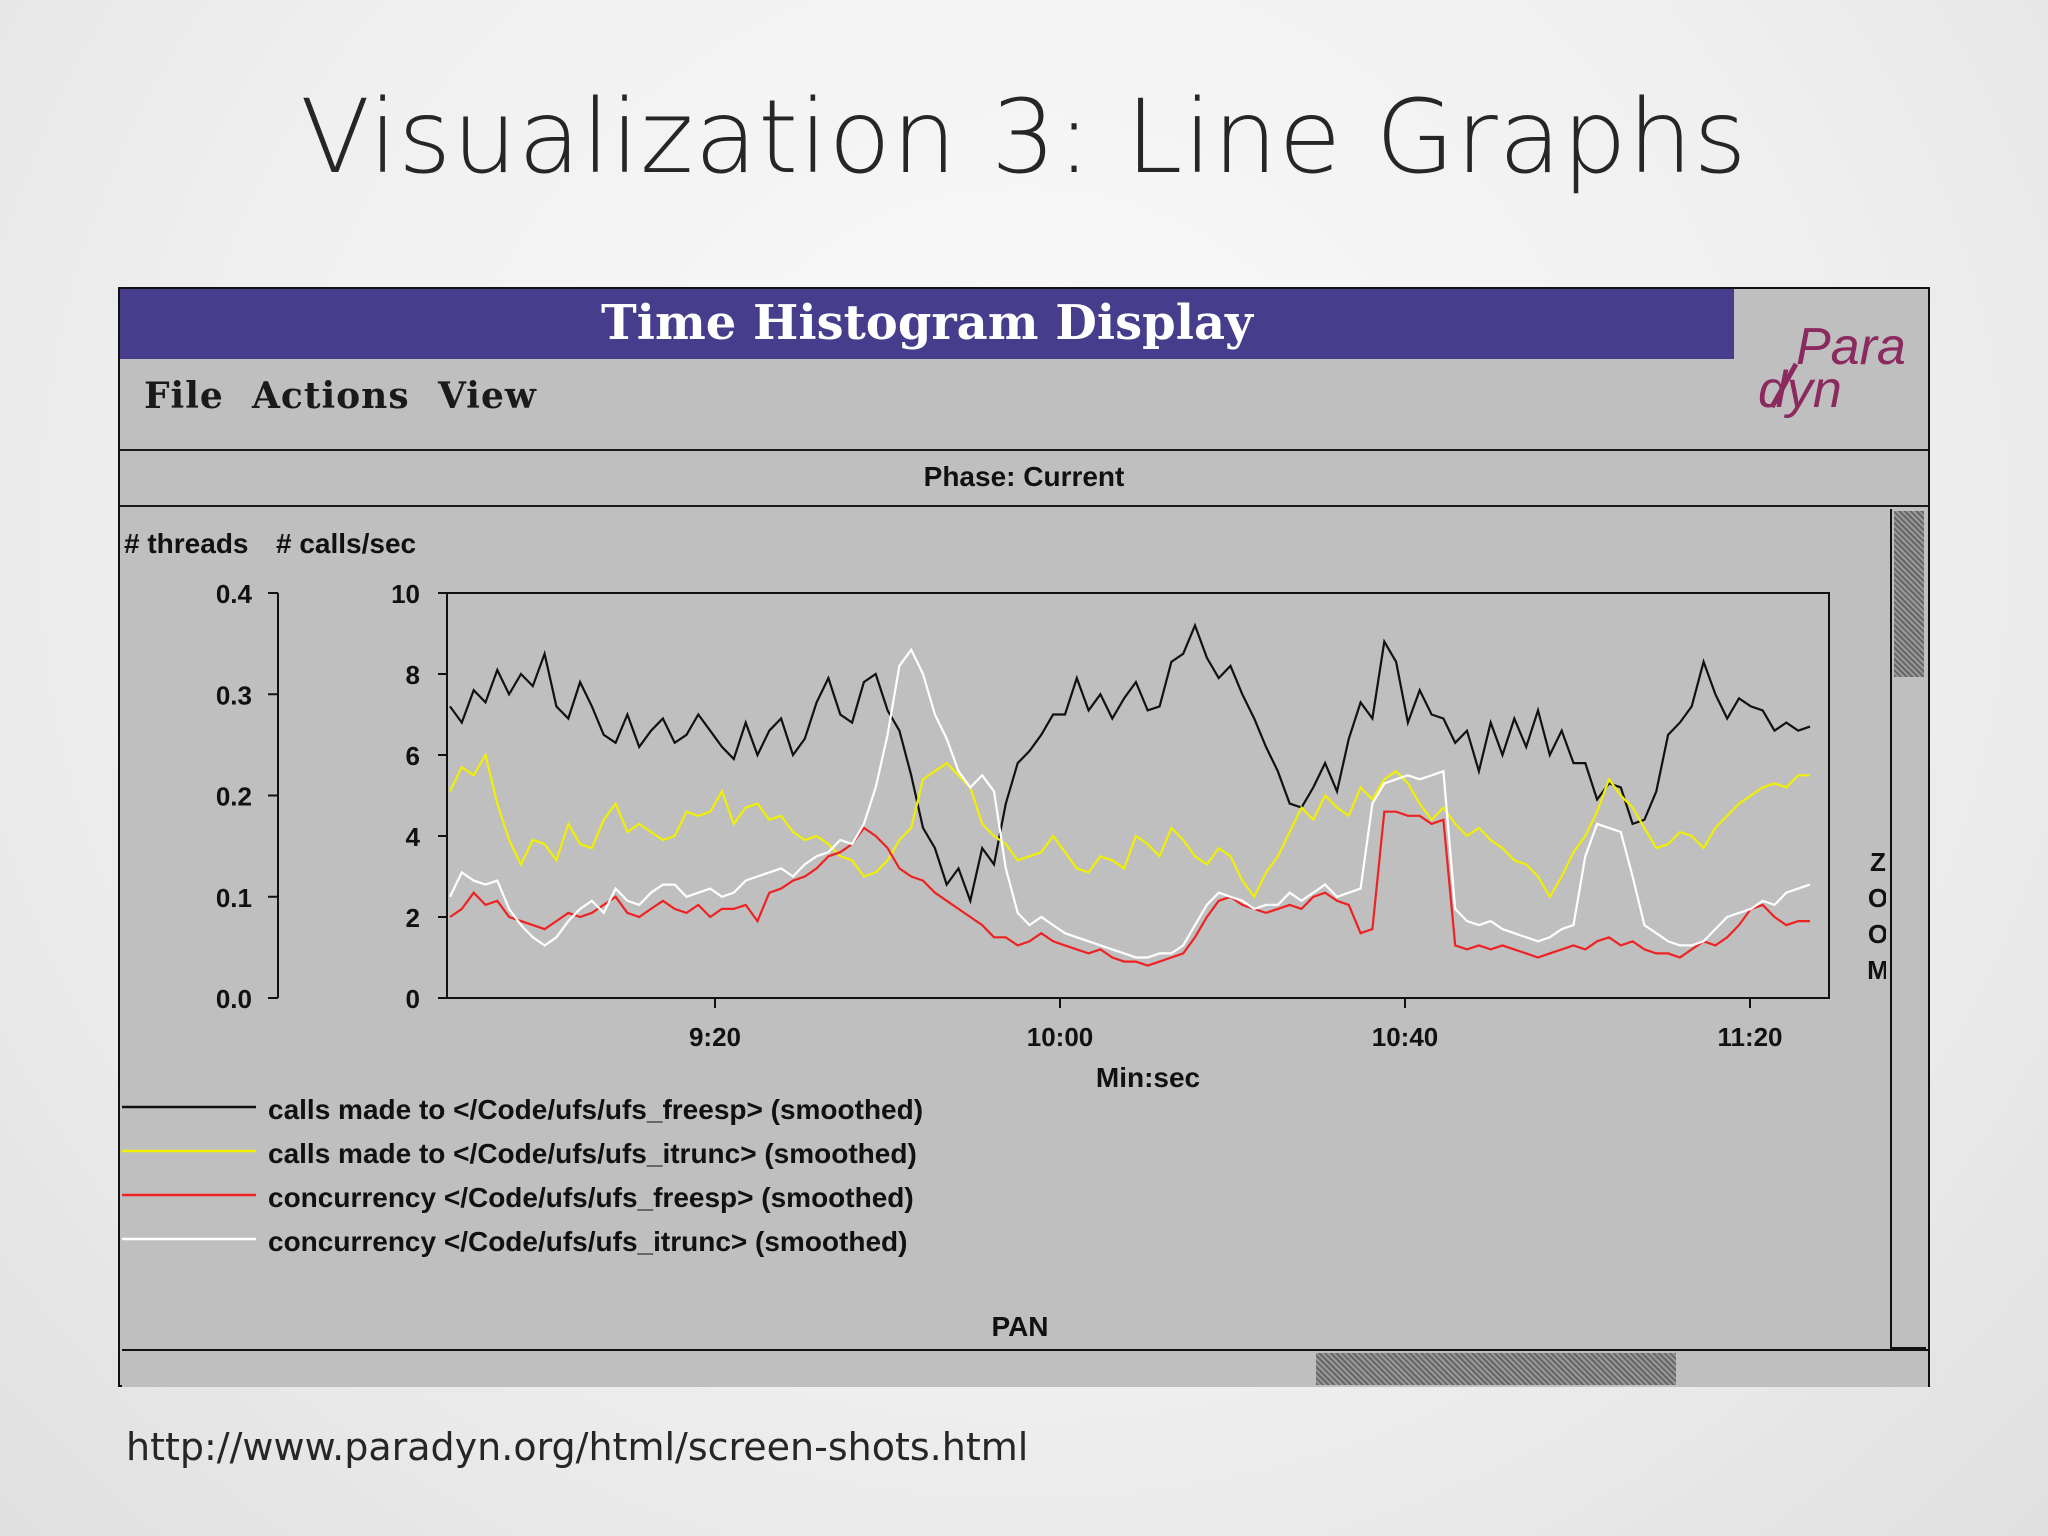  Describe the element at coordinates (1024, 506) in the screenshot. I see `phase-divider` at that location.